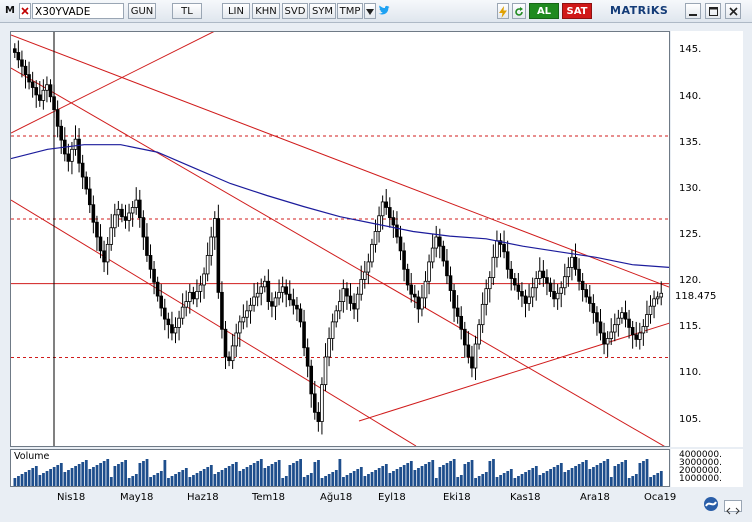 This screenshot has height=522, width=752. I want to click on price-tick-label: 130., so click(690, 188).